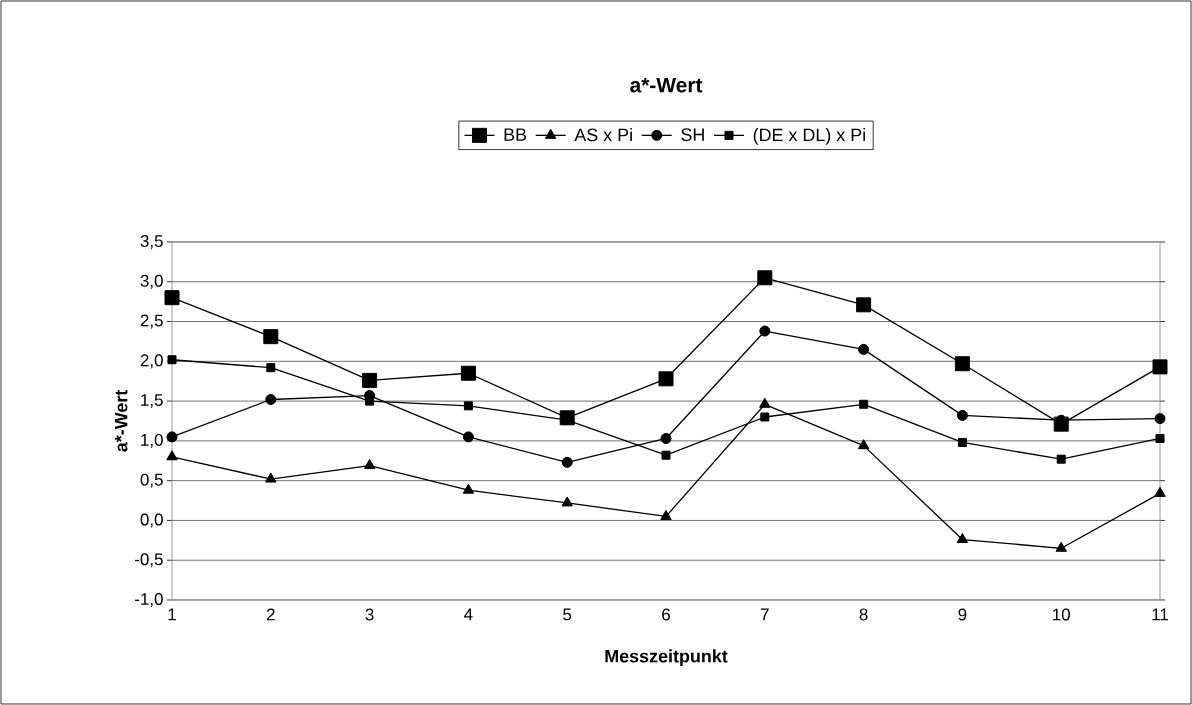  Describe the element at coordinates (151, 520) in the screenshot. I see `y-tick-label: 0,0` at that location.